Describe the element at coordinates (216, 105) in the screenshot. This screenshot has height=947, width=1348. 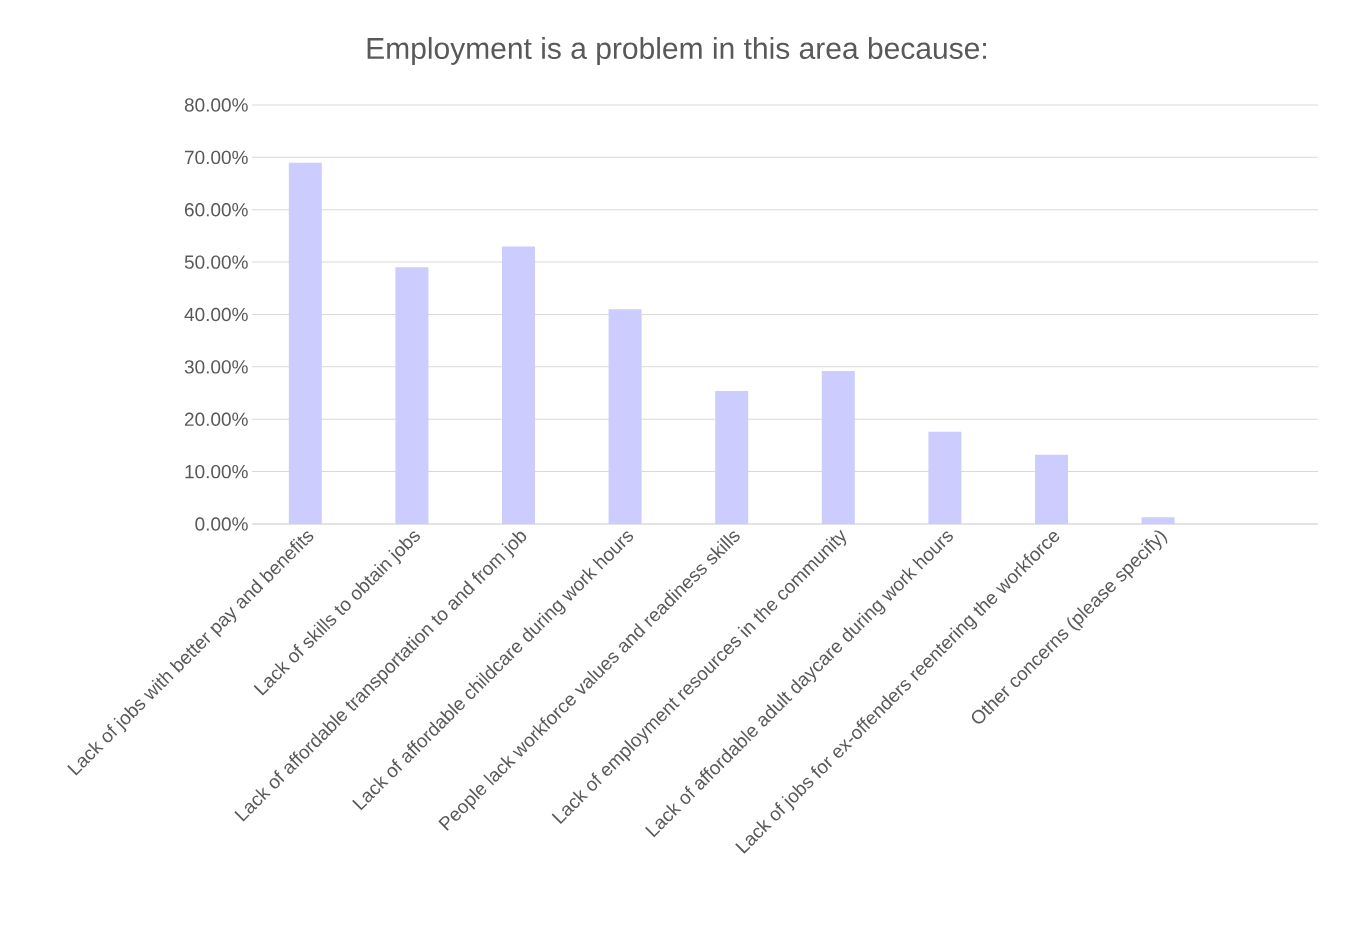
I see `y-tick-label: 80.00%` at that location.